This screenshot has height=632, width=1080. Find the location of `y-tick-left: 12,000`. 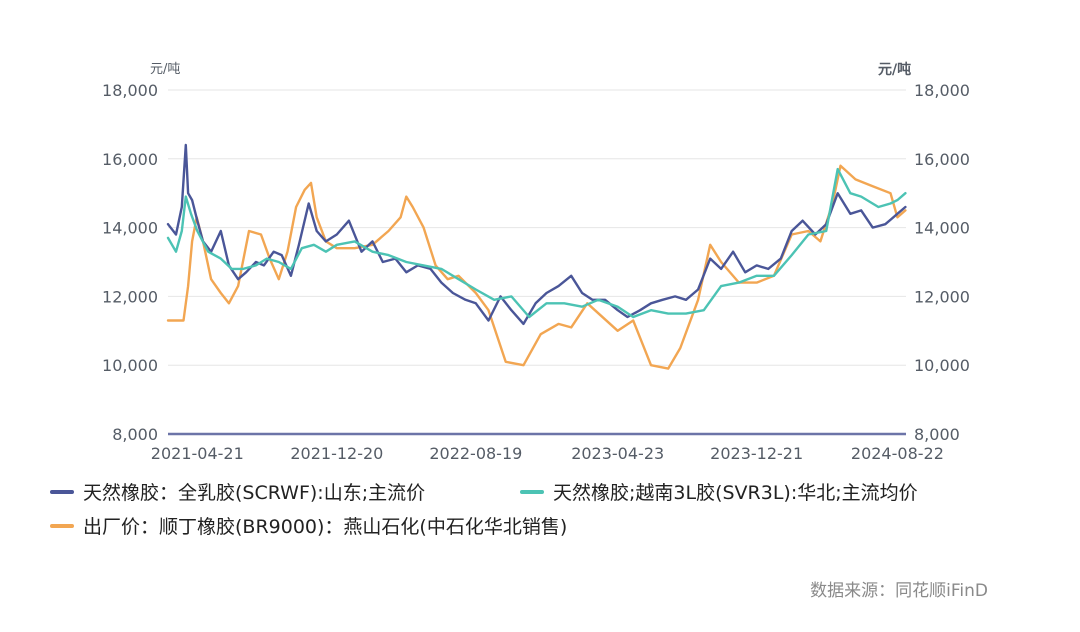

y-tick-left: 12,000 is located at coordinates (130, 296).